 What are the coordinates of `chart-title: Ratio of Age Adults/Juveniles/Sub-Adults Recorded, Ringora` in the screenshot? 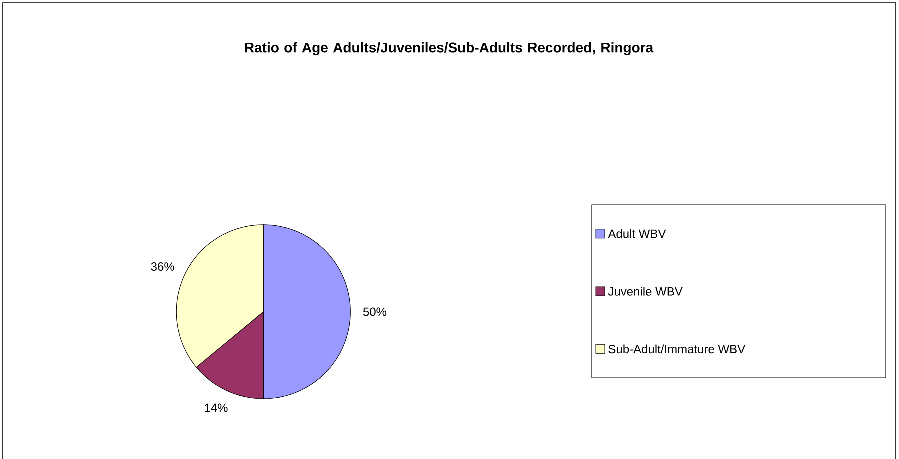 It's located at (449, 49).